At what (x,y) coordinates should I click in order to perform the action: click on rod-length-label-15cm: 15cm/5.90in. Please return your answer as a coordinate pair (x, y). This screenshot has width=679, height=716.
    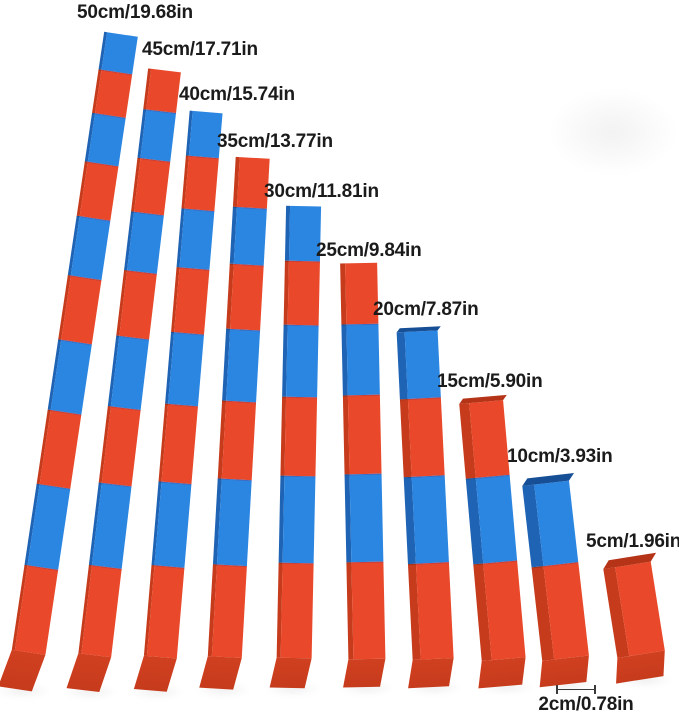
    Looking at the image, I should click on (490, 381).